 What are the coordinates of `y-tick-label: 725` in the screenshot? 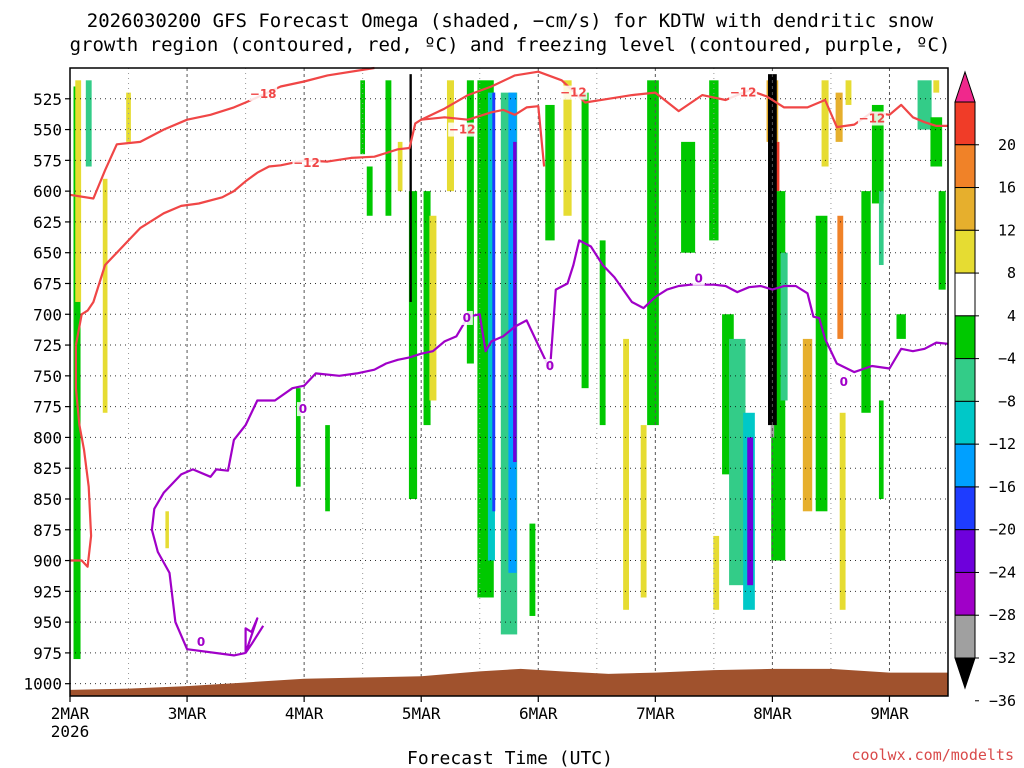 It's located at (47, 345).